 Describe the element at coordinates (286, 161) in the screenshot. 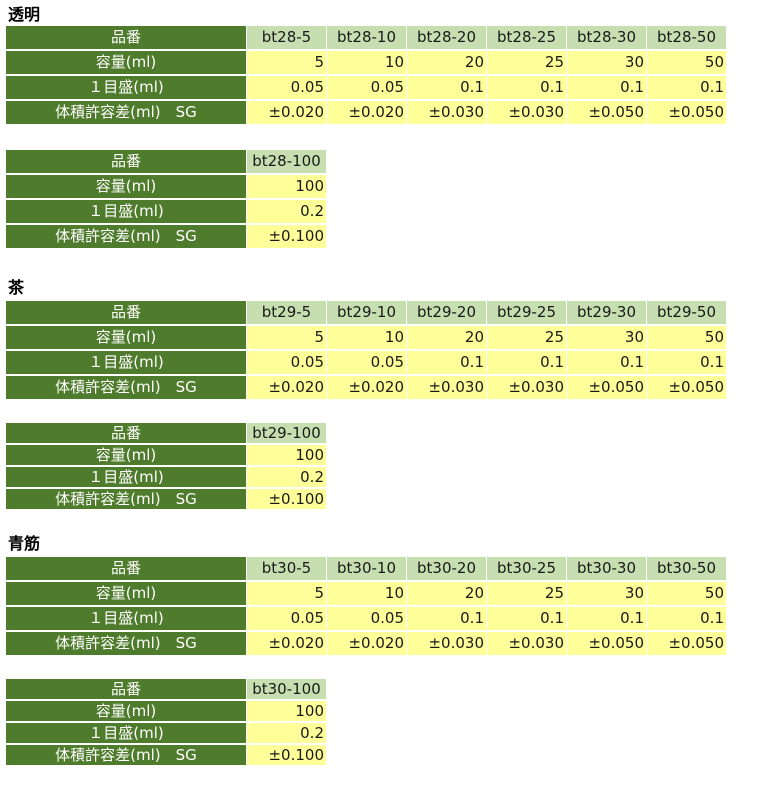

I see `part-code-cell: bt28-100` at that location.